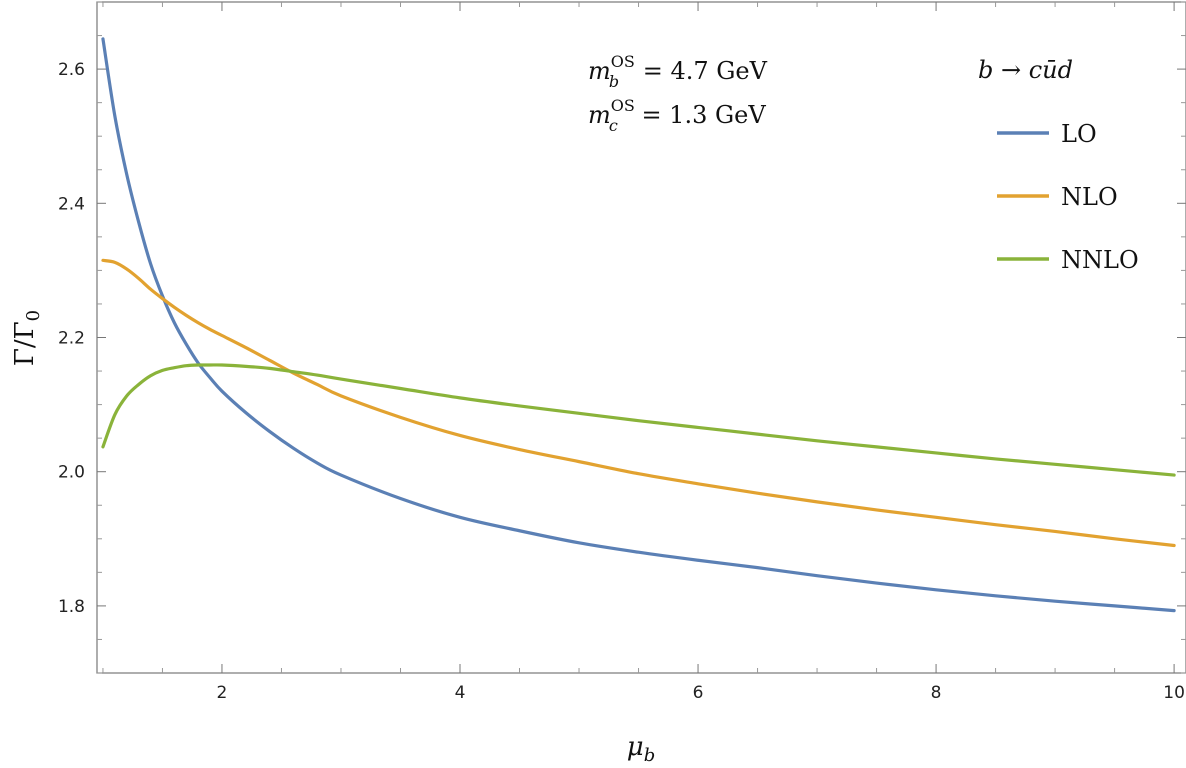  I want to click on x-tick-label: 8, so click(936, 693).